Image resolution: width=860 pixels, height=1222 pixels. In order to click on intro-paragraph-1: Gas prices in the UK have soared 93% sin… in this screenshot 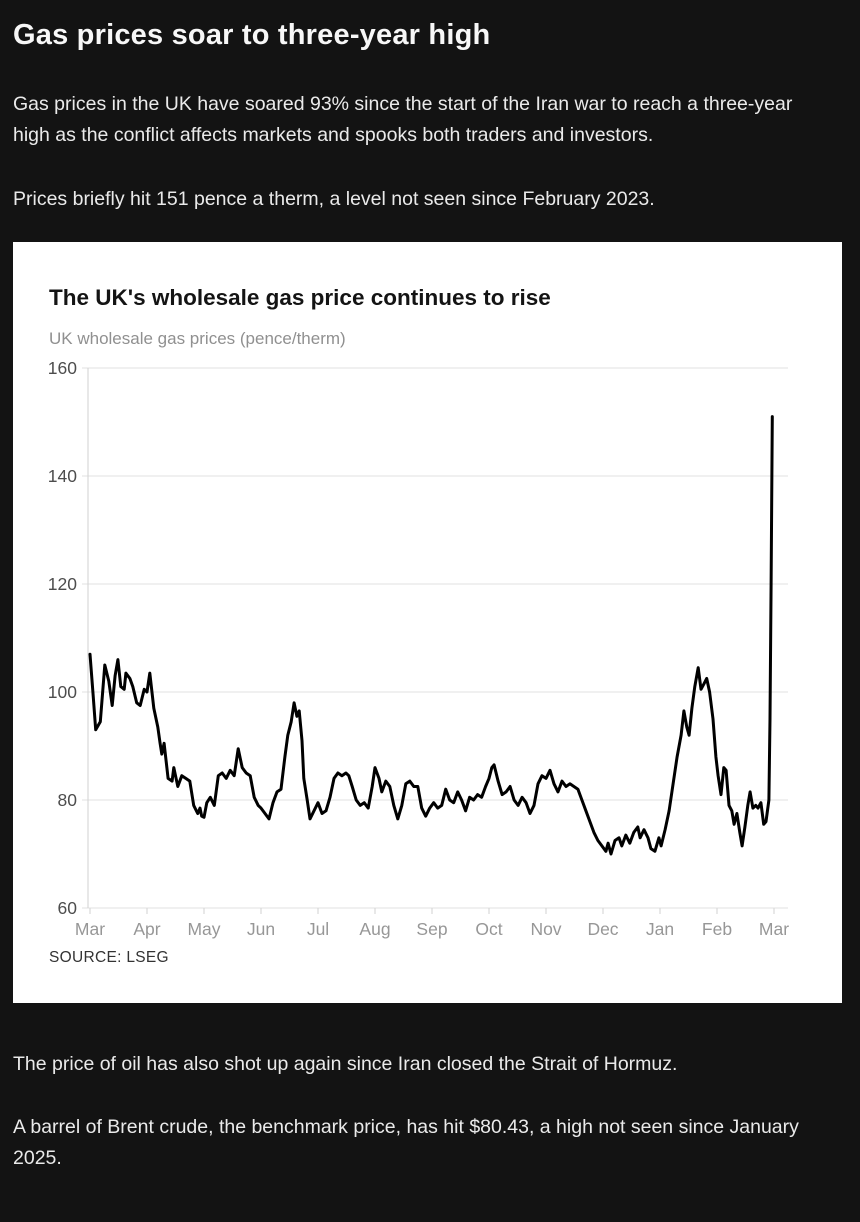, I will do `click(403, 119)`.